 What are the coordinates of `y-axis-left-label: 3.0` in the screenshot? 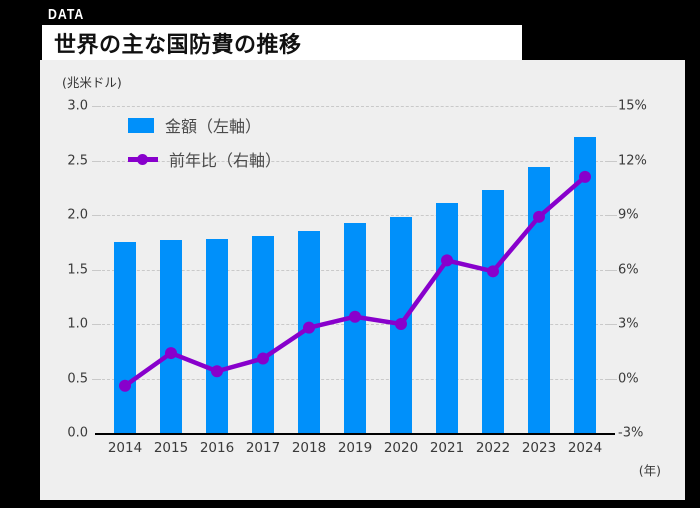 It's located at (77, 106).